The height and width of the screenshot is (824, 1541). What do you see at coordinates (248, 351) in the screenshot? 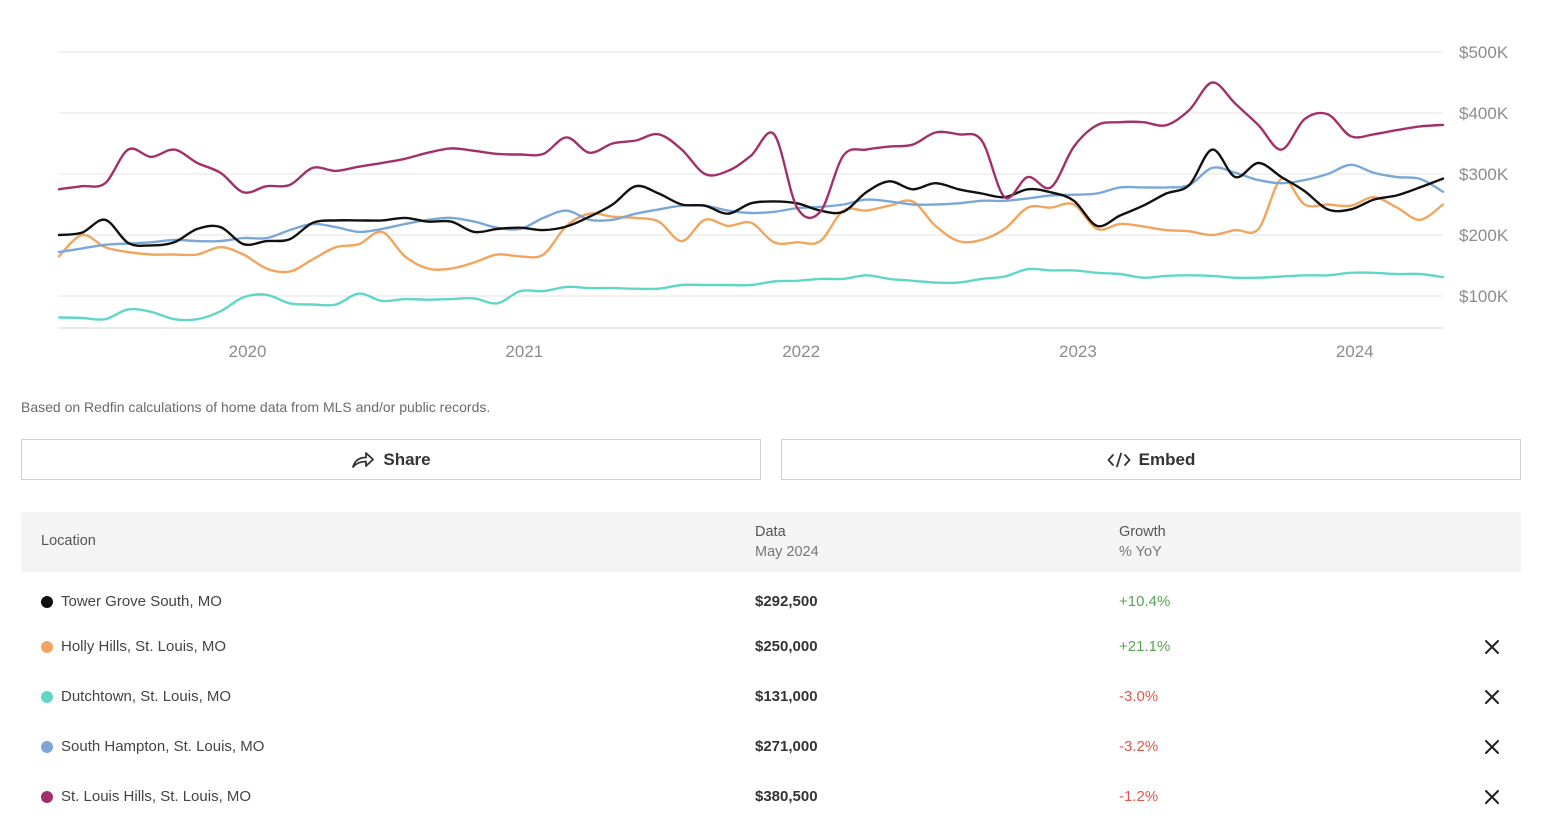
I see `x-tick-label: 2020` at bounding box center [248, 351].